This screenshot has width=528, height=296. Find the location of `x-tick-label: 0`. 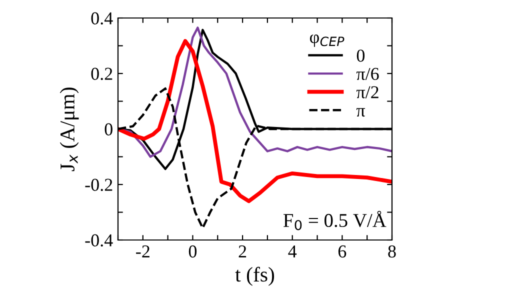

x-tick-label: 0 is located at coordinates (192, 251).